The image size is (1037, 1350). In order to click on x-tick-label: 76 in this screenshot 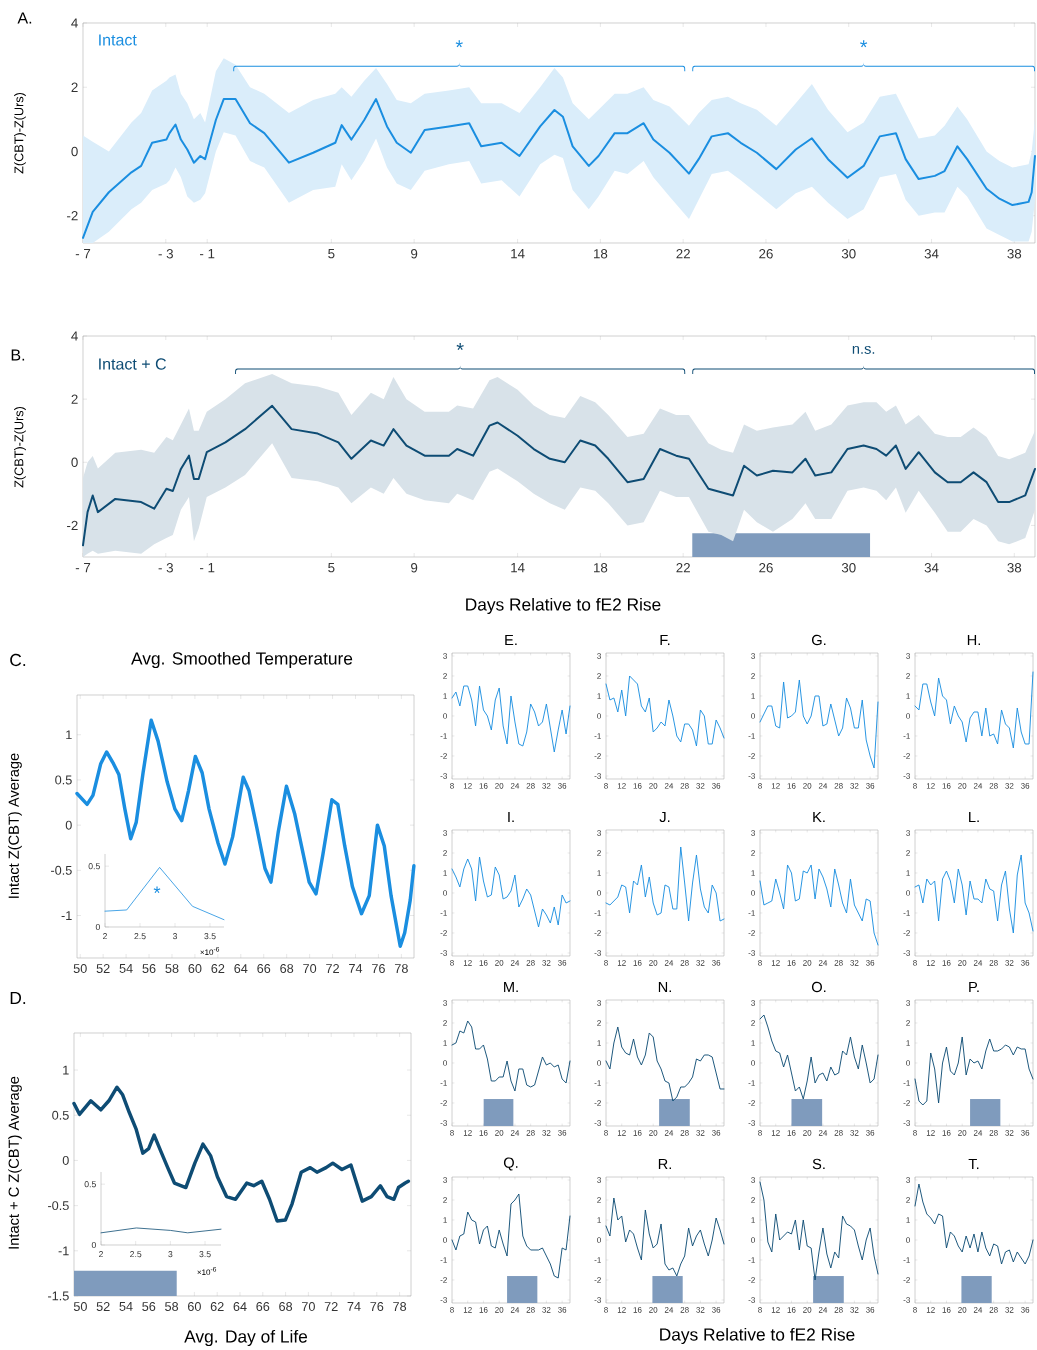, I will do `click(377, 1307)`.